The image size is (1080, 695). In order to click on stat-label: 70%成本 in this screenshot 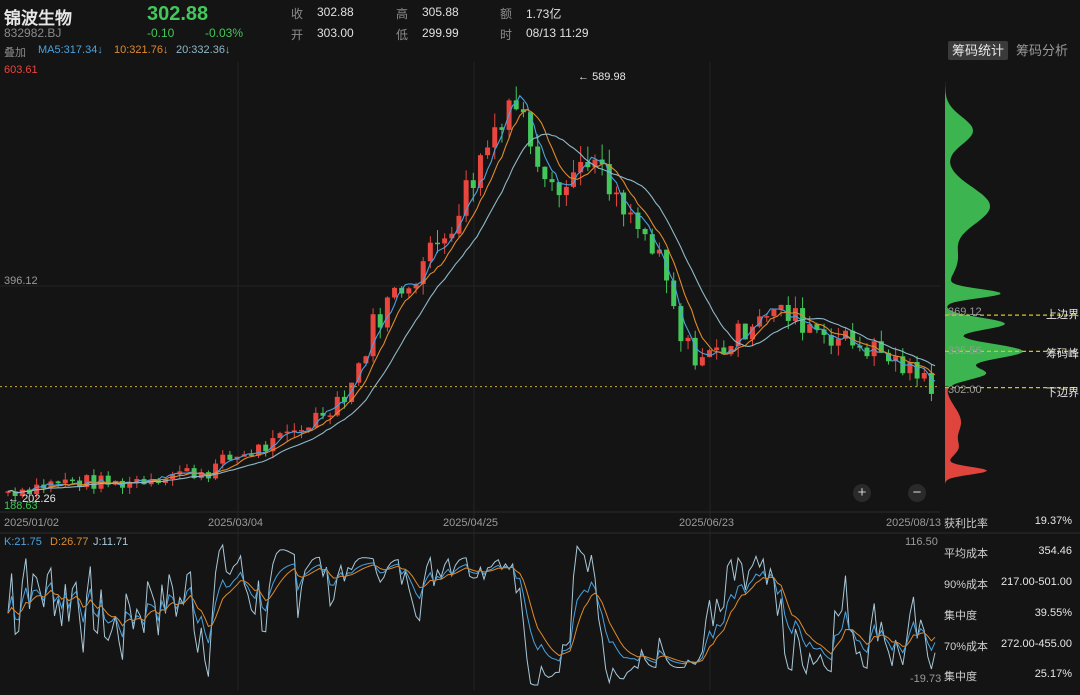, I will do `click(966, 647)`.